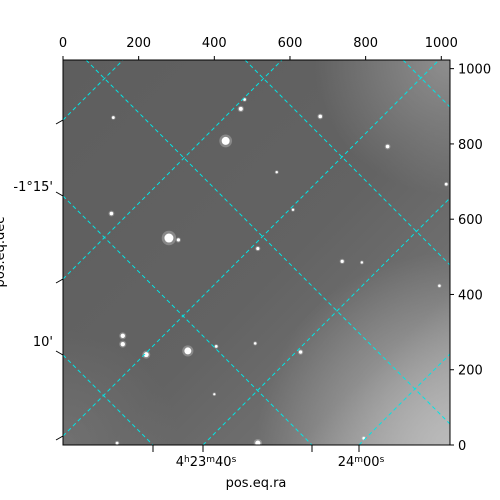 This screenshot has height=500, width=500. Describe the element at coordinates (206, 462) in the screenshot. I see `ra-tick-label-1: 4h23m40s` at that location.